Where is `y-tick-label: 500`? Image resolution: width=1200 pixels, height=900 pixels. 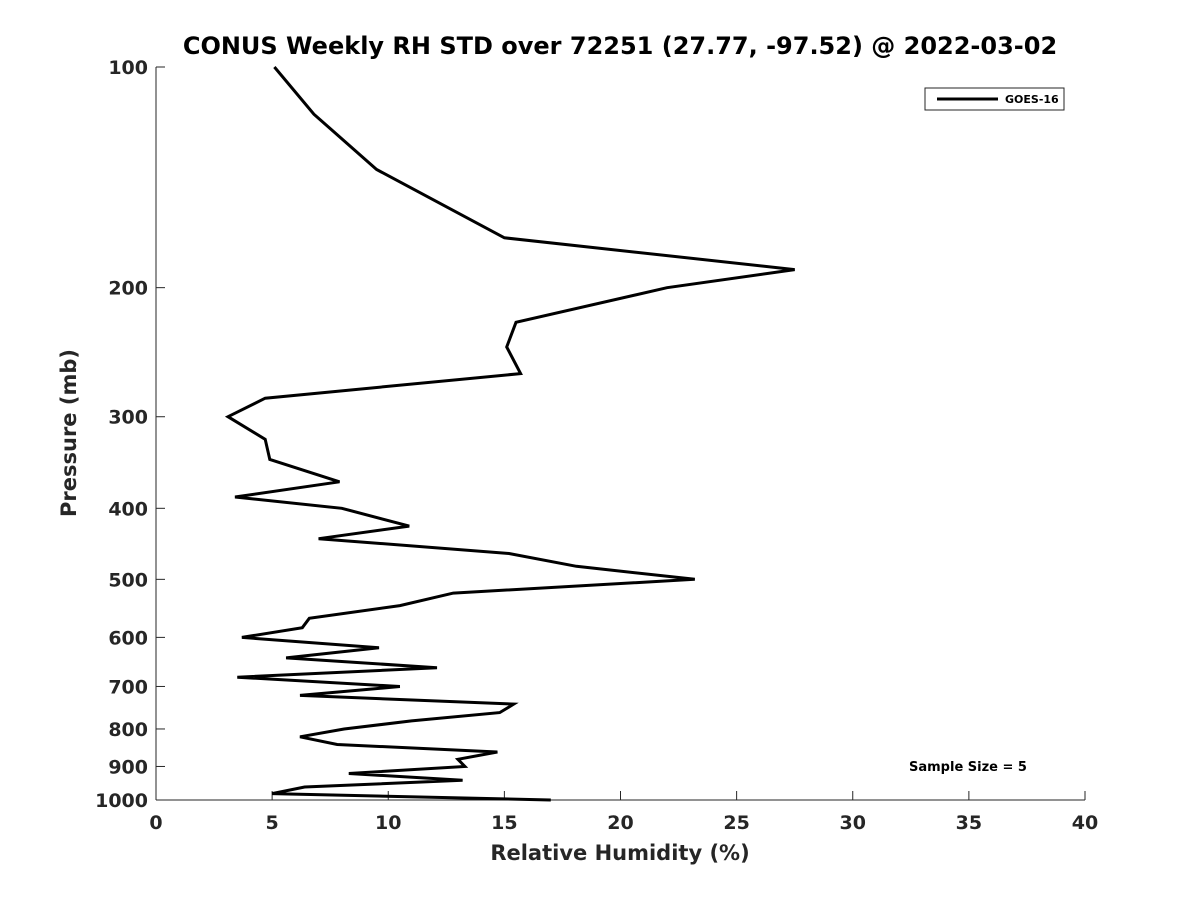
y-tick-label: 500 is located at coordinates (128, 580).